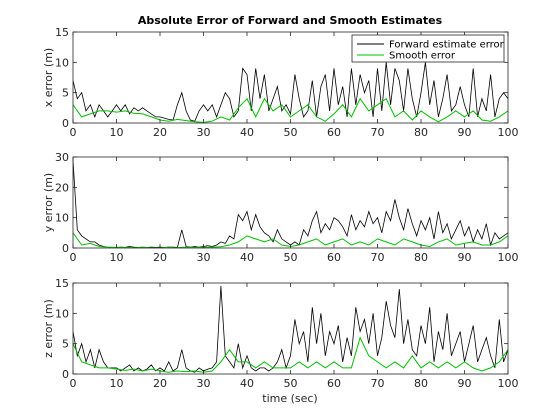  What do you see at coordinates (48, 77) in the screenshot?
I see `y-axis-label: x error (m)` at bounding box center [48, 77].